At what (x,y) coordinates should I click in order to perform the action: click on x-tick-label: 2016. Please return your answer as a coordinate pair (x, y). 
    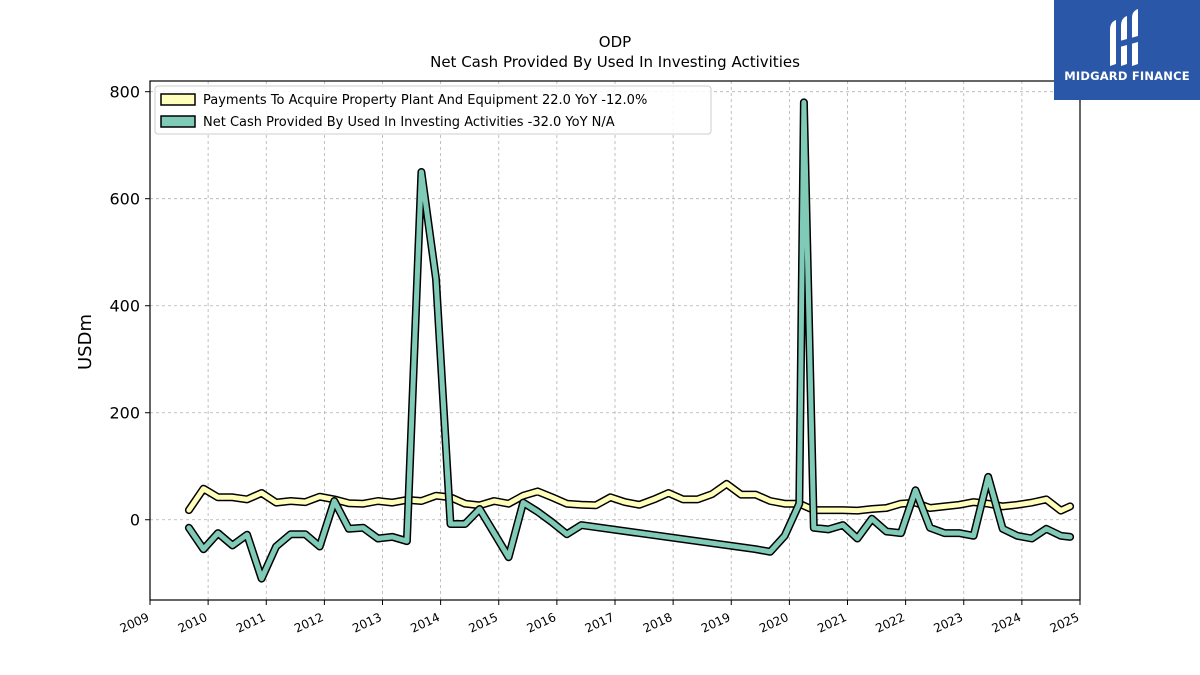
    Looking at the image, I should click on (542, 623).